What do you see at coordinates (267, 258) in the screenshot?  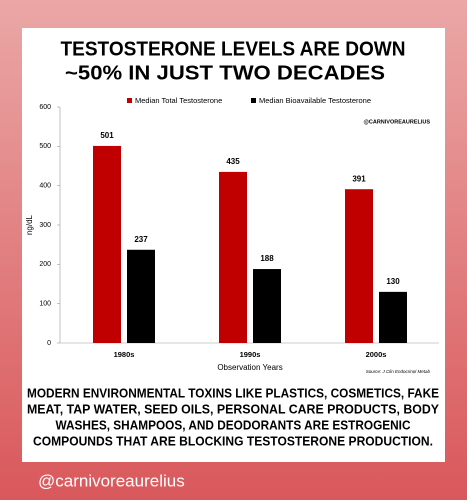 I see `data-label: 188` at bounding box center [267, 258].